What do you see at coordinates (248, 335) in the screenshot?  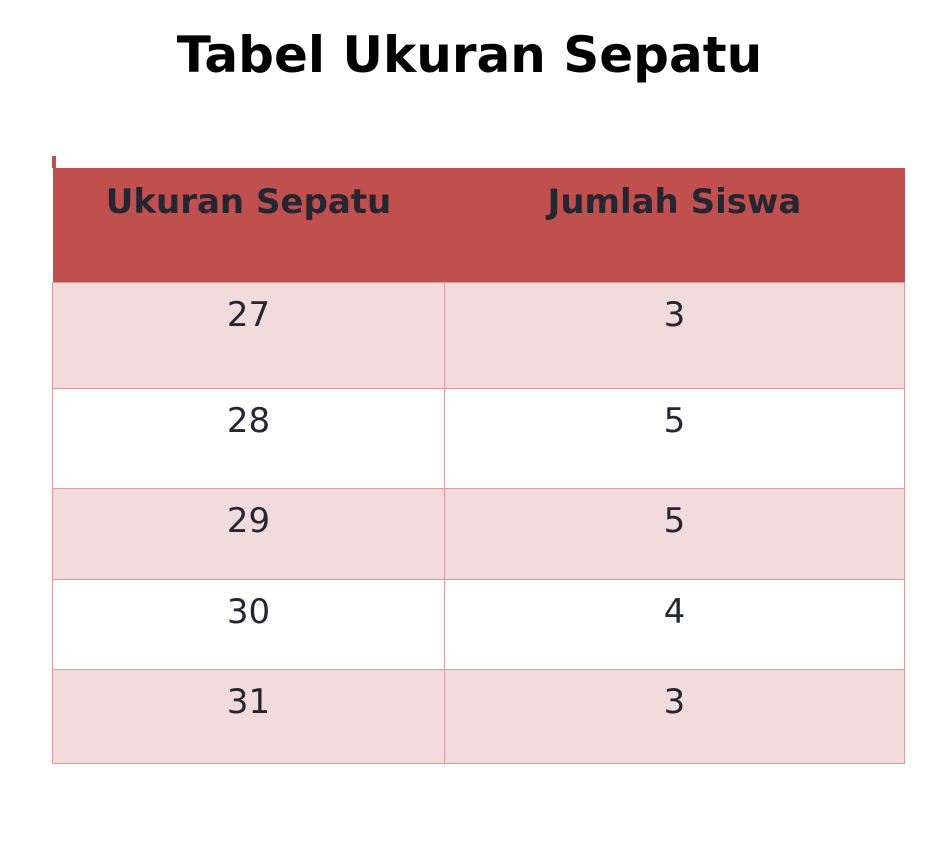 I see `cell-shoe-size: 27` at bounding box center [248, 335].